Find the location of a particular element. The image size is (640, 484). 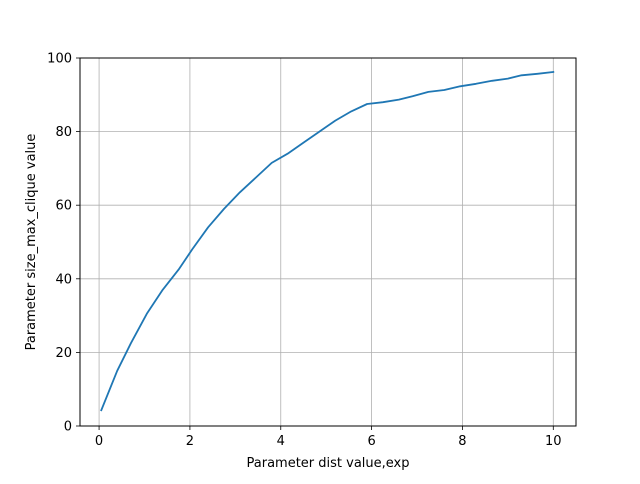

x-tick-label: 10 is located at coordinates (553, 441).